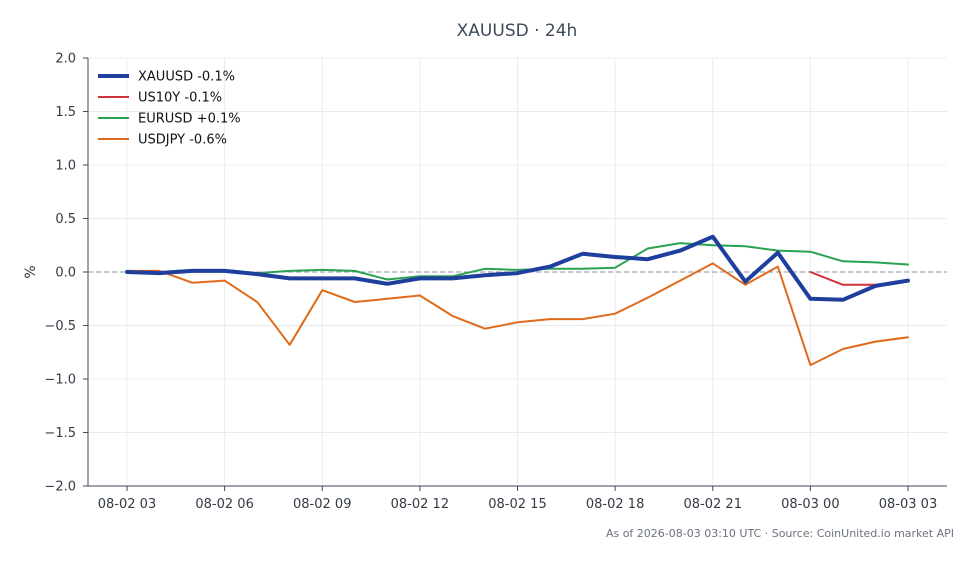 This screenshot has height=564, width=979. Describe the element at coordinates (224, 504) in the screenshot. I see `x-tick-label: 08-02 06` at that location.